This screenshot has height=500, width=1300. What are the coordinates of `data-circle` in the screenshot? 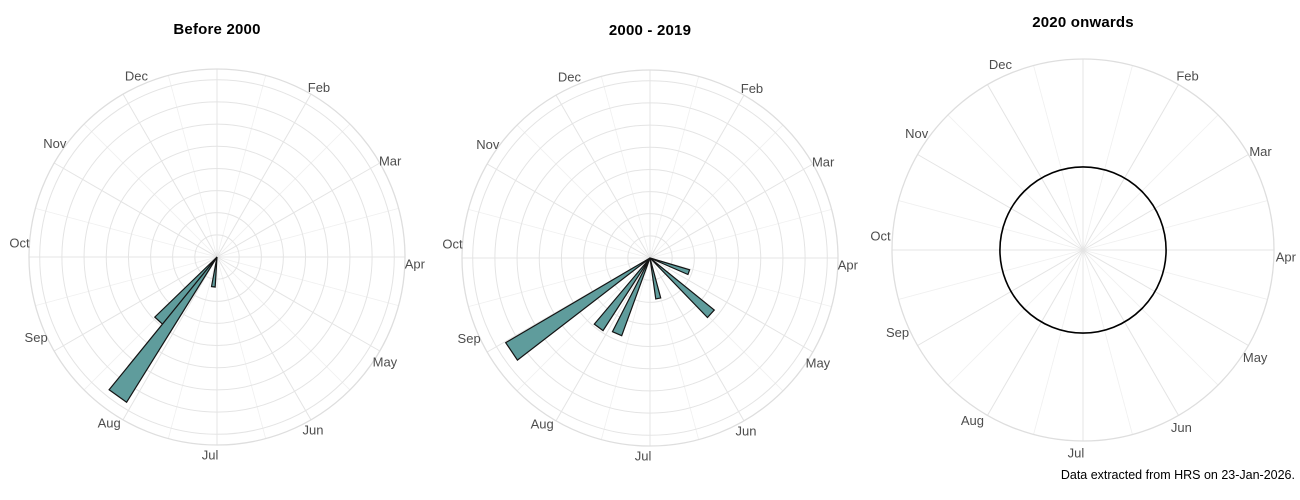 It's located at (1083, 250).